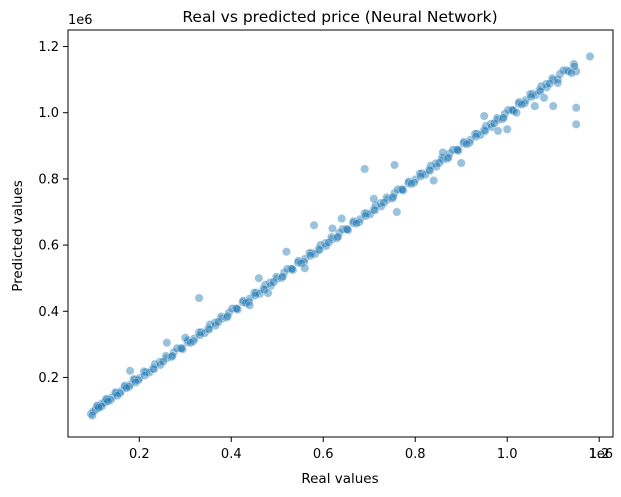 Image resolution: width=621 pixels, height=497 pixels. I want to click on y-tick-label: 0.2, so click(48, 378).